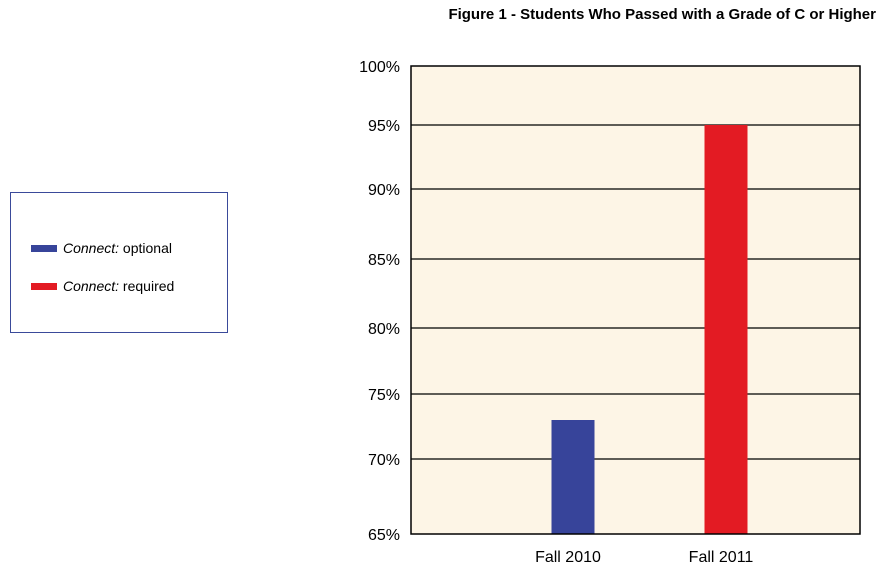 Image resolution: width=883 pixels, height=569 pixels. Describe the element at coordinates (44, 248) in the screenshot. I see `legend-swatch-optional` at that location.